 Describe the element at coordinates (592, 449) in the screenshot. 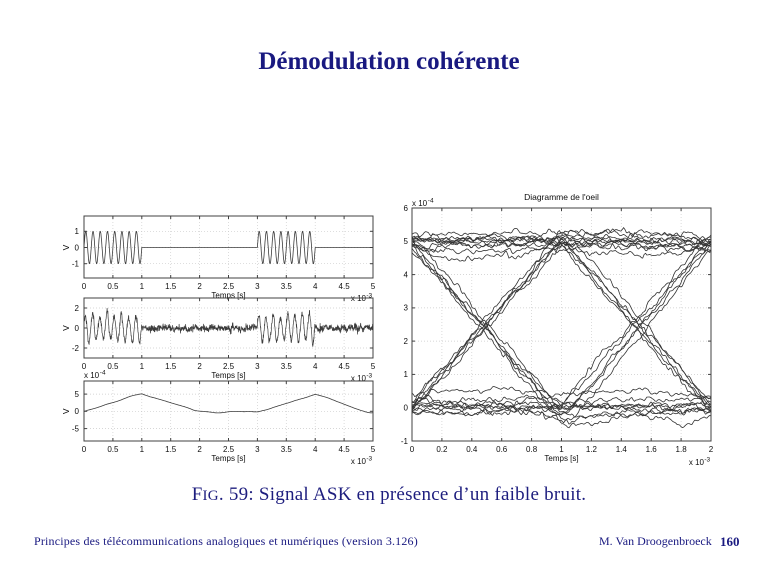

I see `svg-text: 1.2` at that location.